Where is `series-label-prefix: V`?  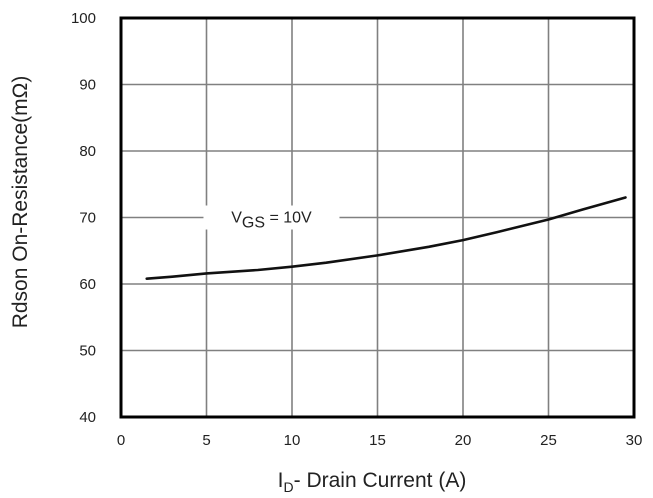 series-label-prefix: V is located at coordinates (236, 218).